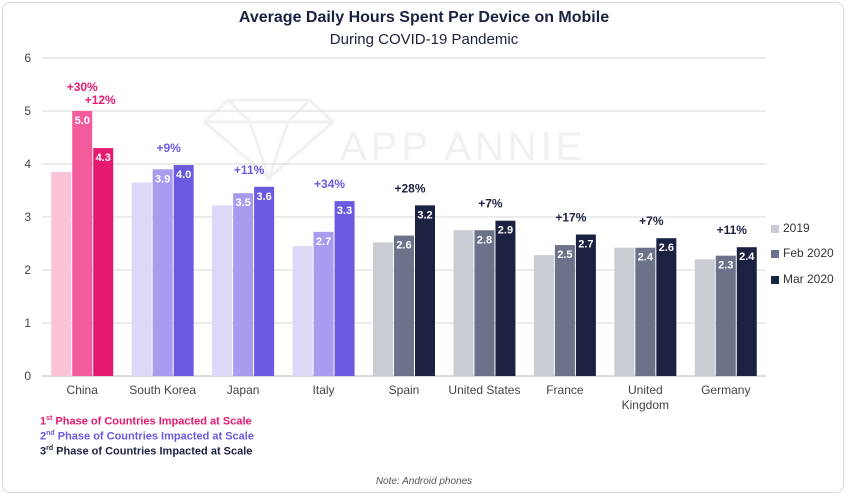  Describe the element at coordinates (645, 390) in the screenshot. I see `x-tick-label: United` at that location.